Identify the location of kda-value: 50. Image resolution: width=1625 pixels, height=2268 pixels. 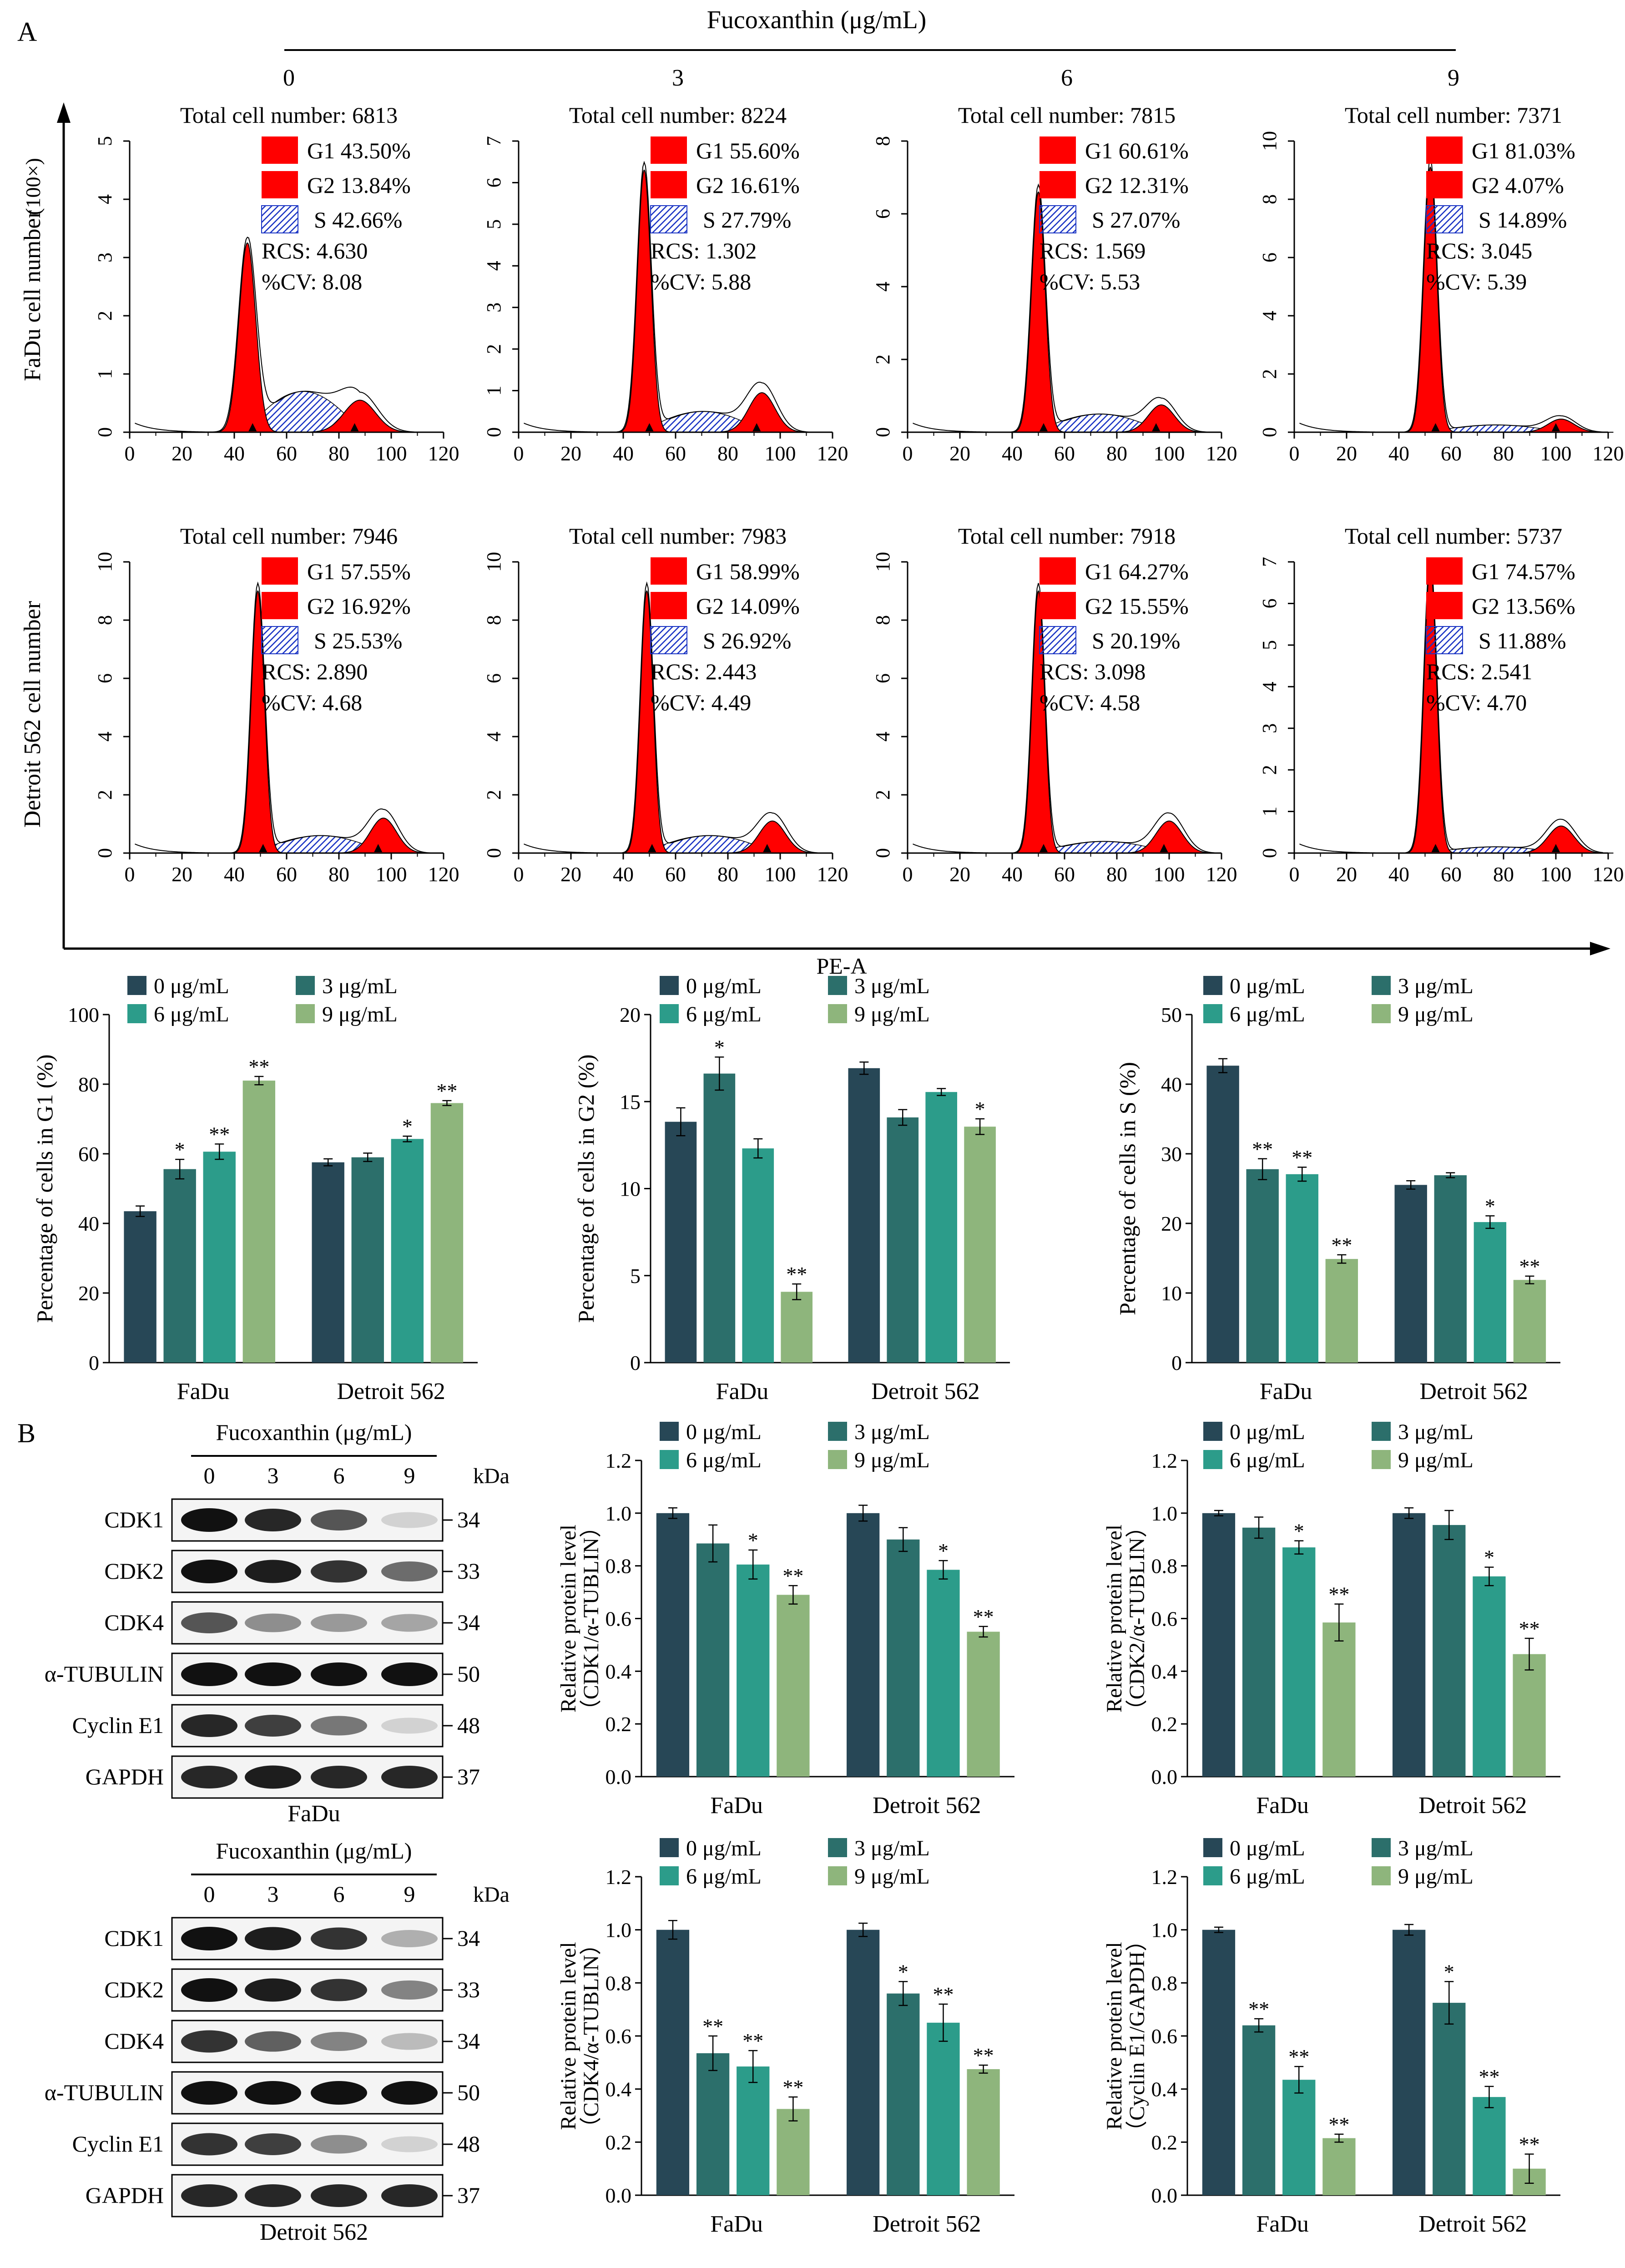
(469, 2092).